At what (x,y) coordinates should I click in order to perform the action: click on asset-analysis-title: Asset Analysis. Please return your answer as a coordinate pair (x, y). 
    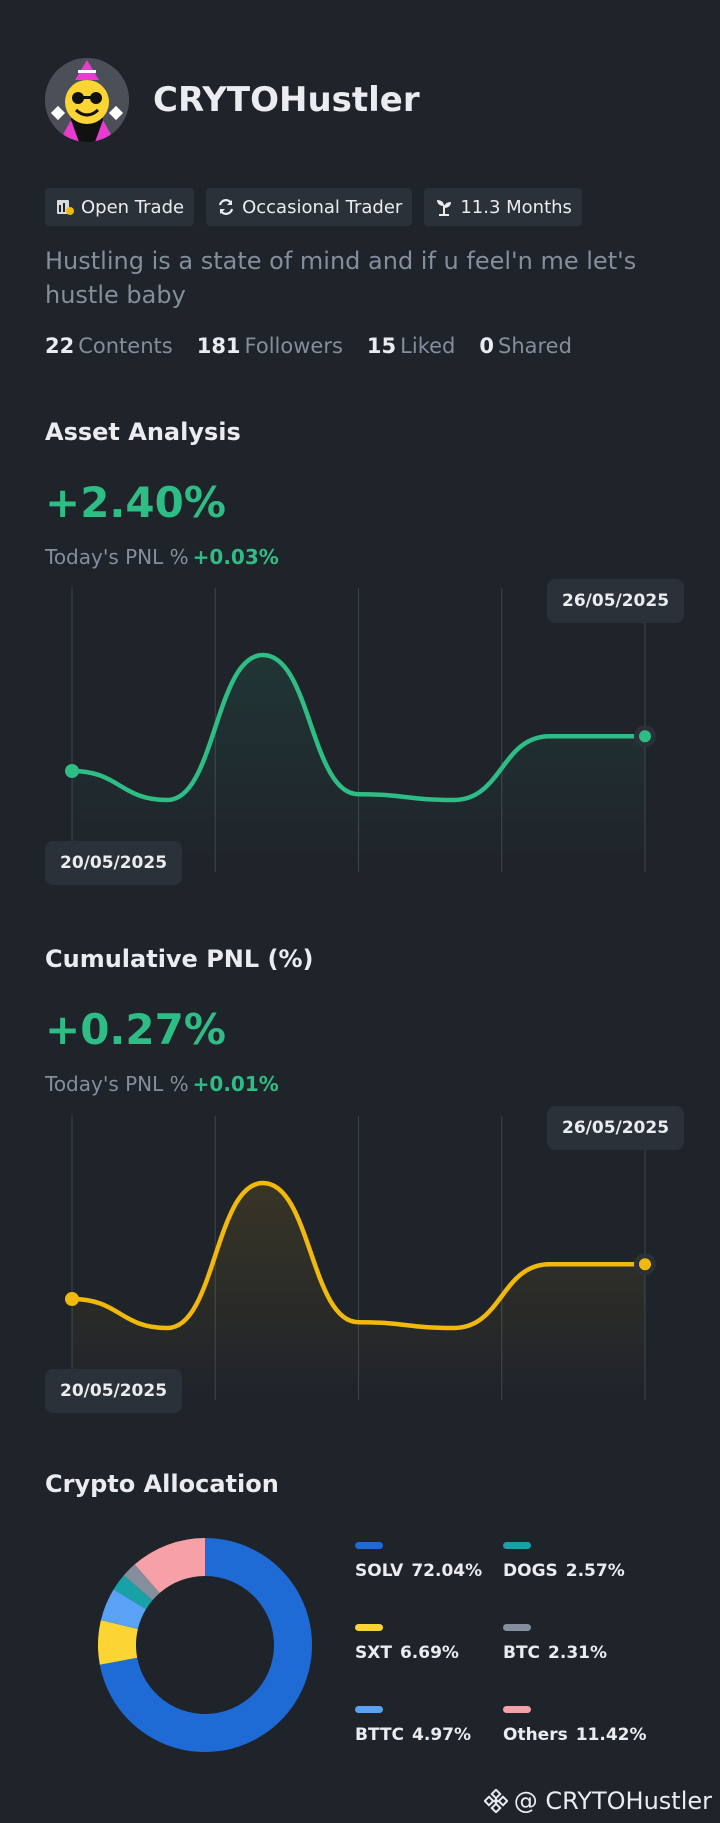
    Looking at the image, I should click on (143, 432).